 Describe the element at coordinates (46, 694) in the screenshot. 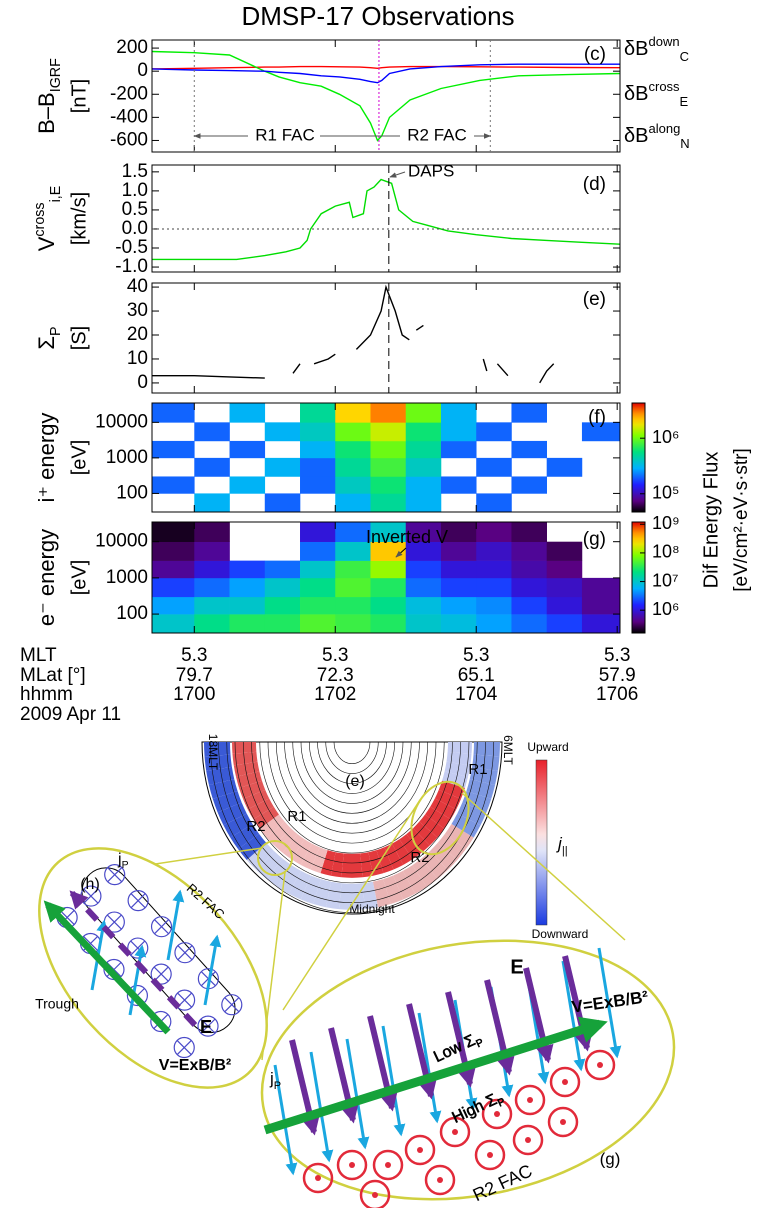

I see `axis-row-label: hhmm` at that location.